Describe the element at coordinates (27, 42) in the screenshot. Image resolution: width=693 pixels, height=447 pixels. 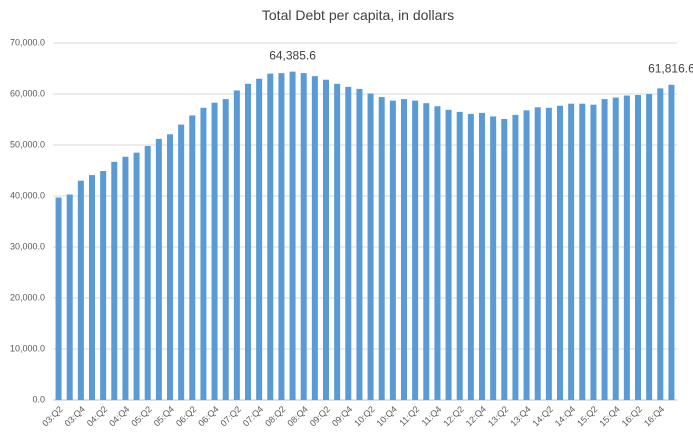
I see `y-tick-label: 70,000.0` at that location.